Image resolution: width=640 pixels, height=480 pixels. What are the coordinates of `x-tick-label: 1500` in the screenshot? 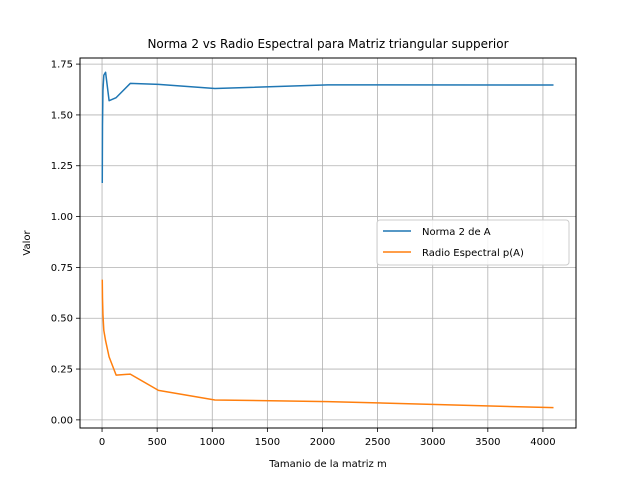 It's located at (267, 442).